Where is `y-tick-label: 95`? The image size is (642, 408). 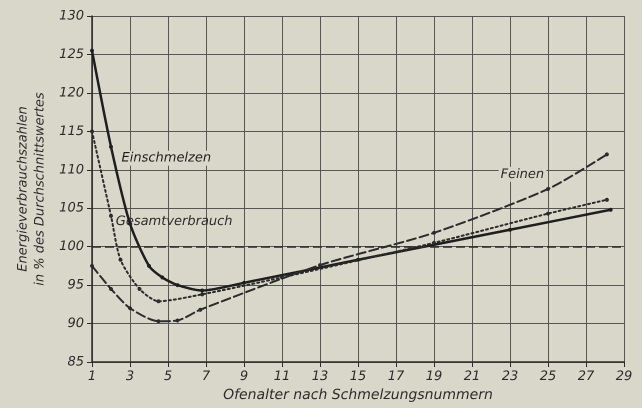 y-tick-label: 95 is located at coordinates (75, 285).